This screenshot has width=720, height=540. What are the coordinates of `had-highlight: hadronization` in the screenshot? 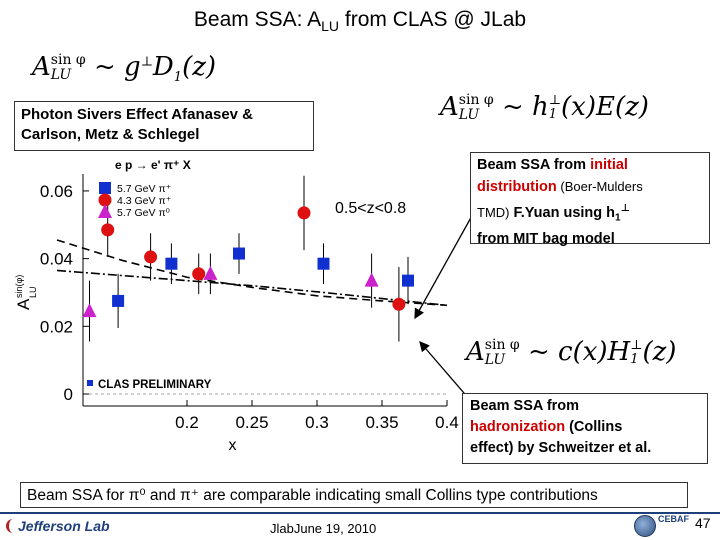 It's located at (518, 427).